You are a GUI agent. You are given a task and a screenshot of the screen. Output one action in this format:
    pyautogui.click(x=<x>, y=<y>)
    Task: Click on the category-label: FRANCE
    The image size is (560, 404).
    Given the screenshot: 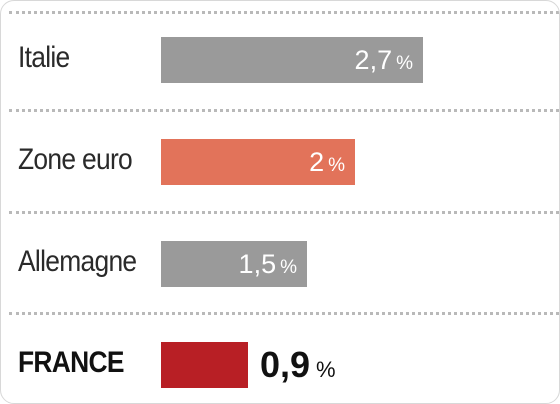 What is the action you would take?
    pyautogui.click(x=71, y=362)
    